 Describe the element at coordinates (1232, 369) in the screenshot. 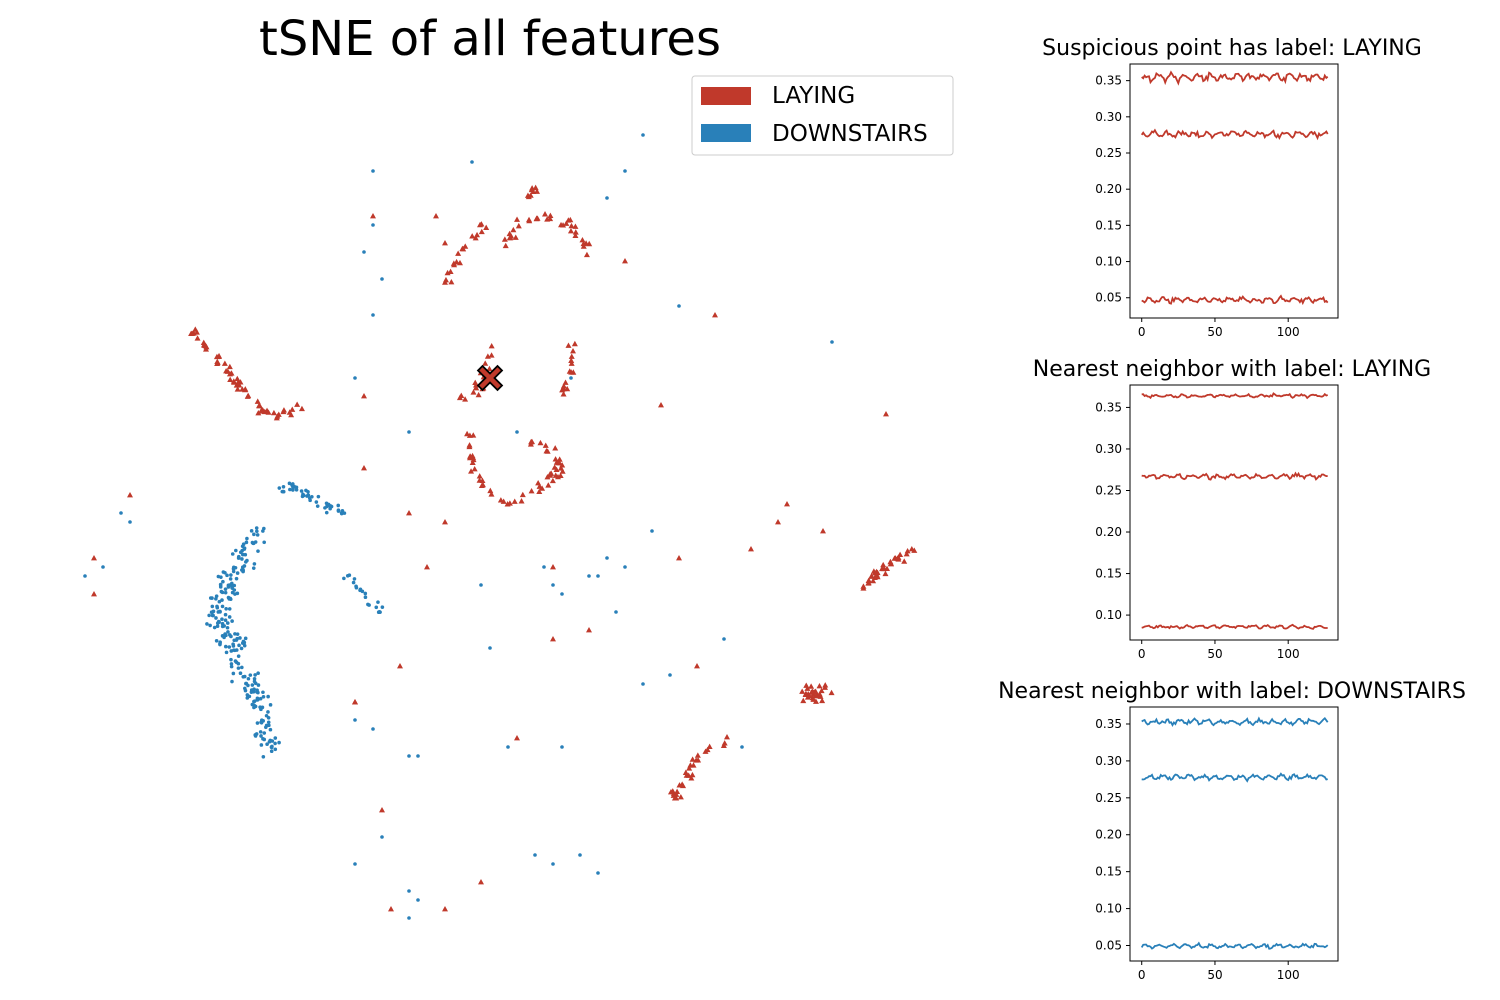

I see `line-chart-title: Nearest neighbor with label: LAYING` at that location.